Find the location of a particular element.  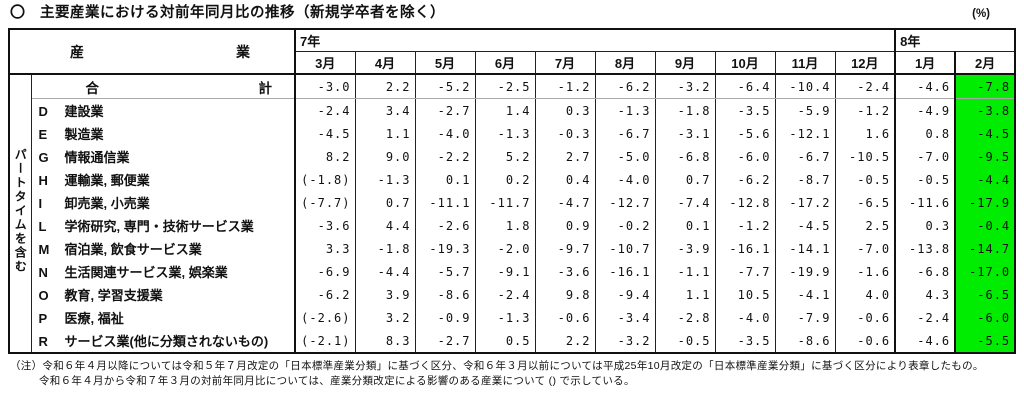

industry-name: 運輸業, 郵便業 is located at coordinates (107, 180).